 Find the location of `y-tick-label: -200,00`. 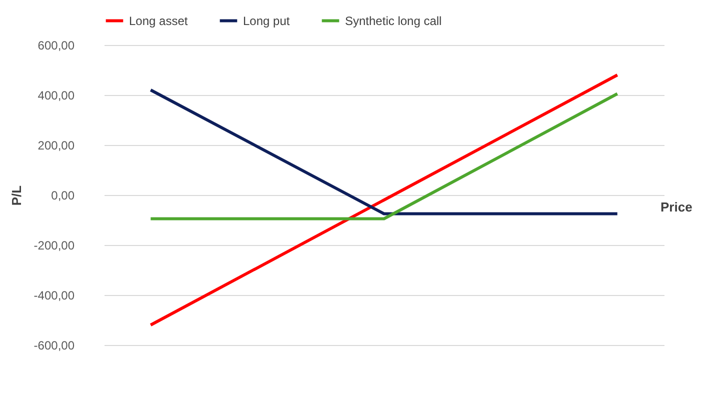

y-tick-label: -200,00 is located at coordinates (54, 245).